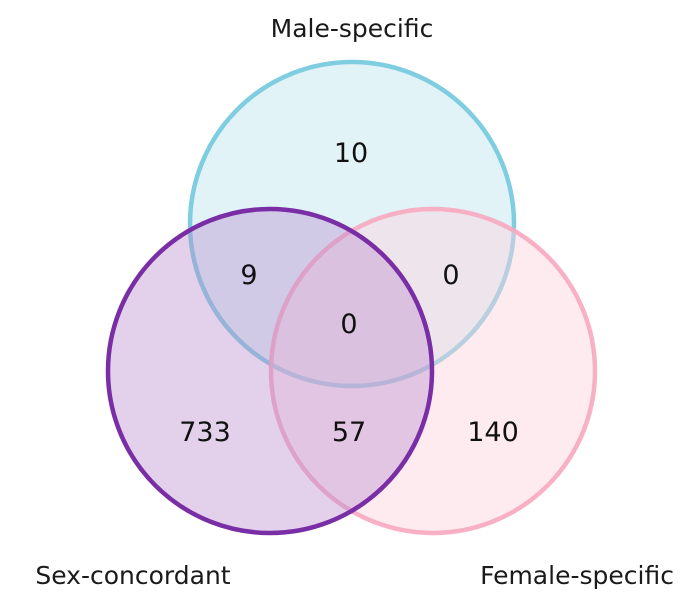 Image resolution: width=700 pixels, height=598 pixels. What do you see at coordinates (577, 575) in the screenshot?
I see `label-female-specific: Female-specific` at bounding box center [577, 575].